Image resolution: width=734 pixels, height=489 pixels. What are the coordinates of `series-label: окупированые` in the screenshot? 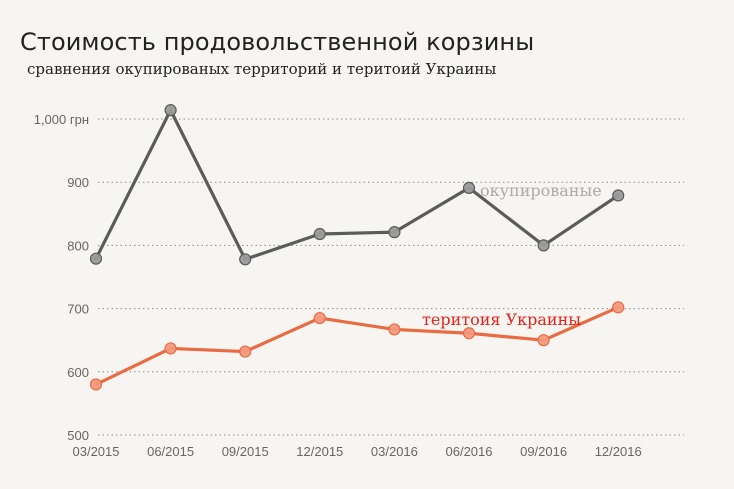 It's located at (541, 190).